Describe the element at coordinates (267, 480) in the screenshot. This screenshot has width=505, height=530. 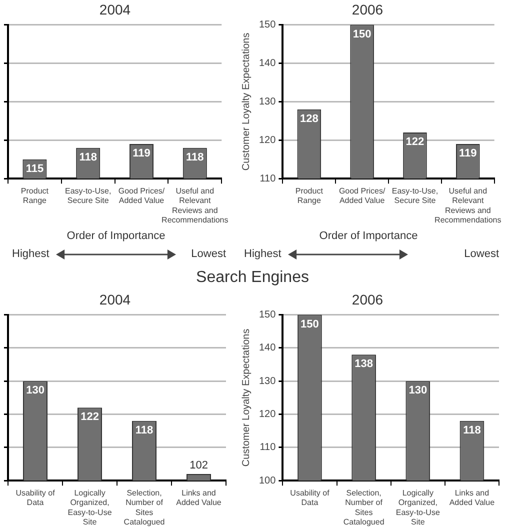
I see `y-tick-label: 100` at that location.